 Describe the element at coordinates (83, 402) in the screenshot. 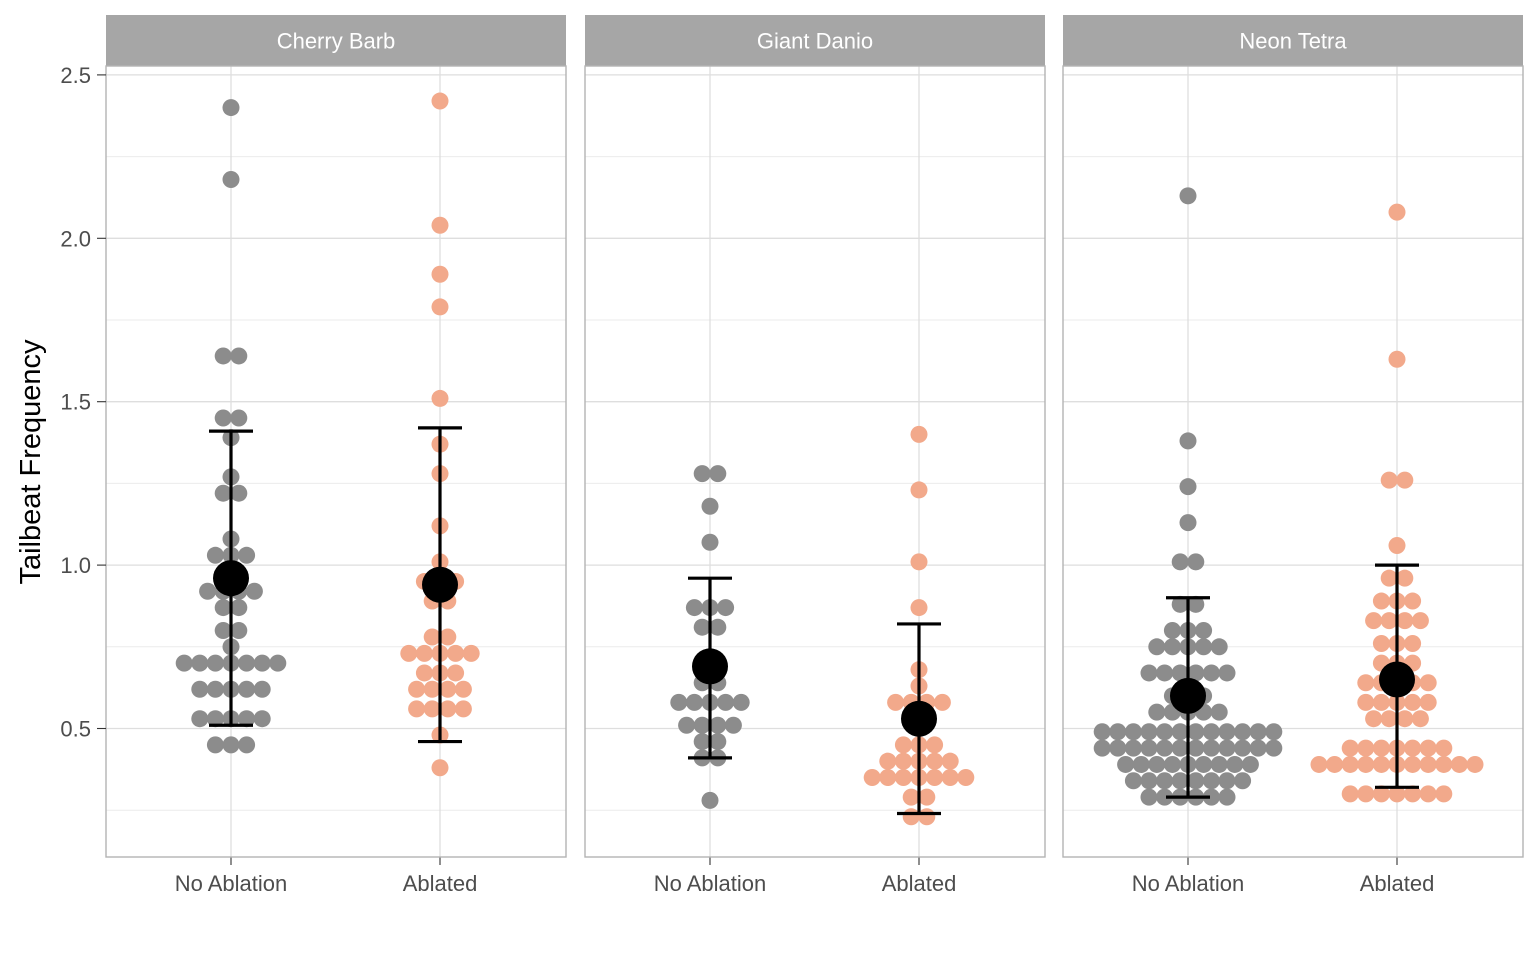

I see `axis-layer: 0.5 1.0 1.5 2.0 2.5` at that location.